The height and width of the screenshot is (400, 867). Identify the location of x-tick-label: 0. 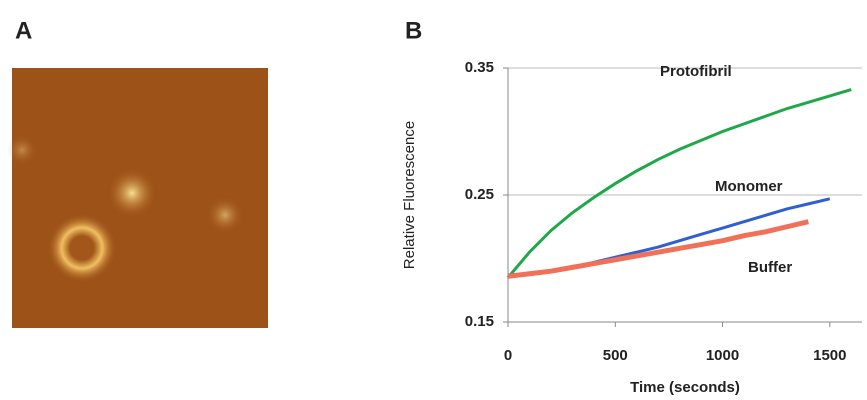
(508, 355).